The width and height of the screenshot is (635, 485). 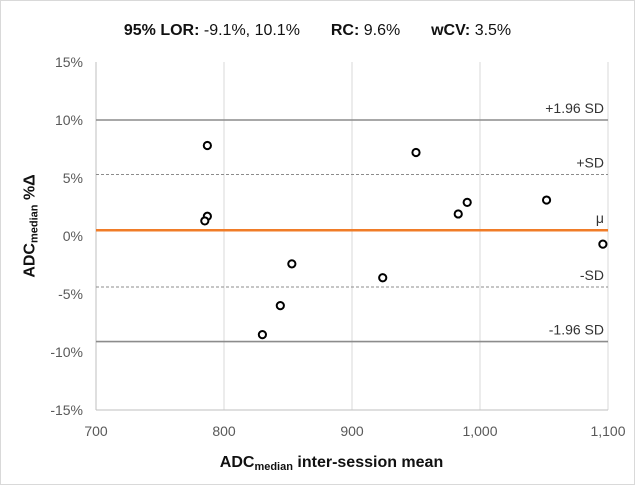 What do you see at coordinates (161, 30) in the screenshot?
I see `lor-label: 95% LOR:` at bounding box center [161, 30].